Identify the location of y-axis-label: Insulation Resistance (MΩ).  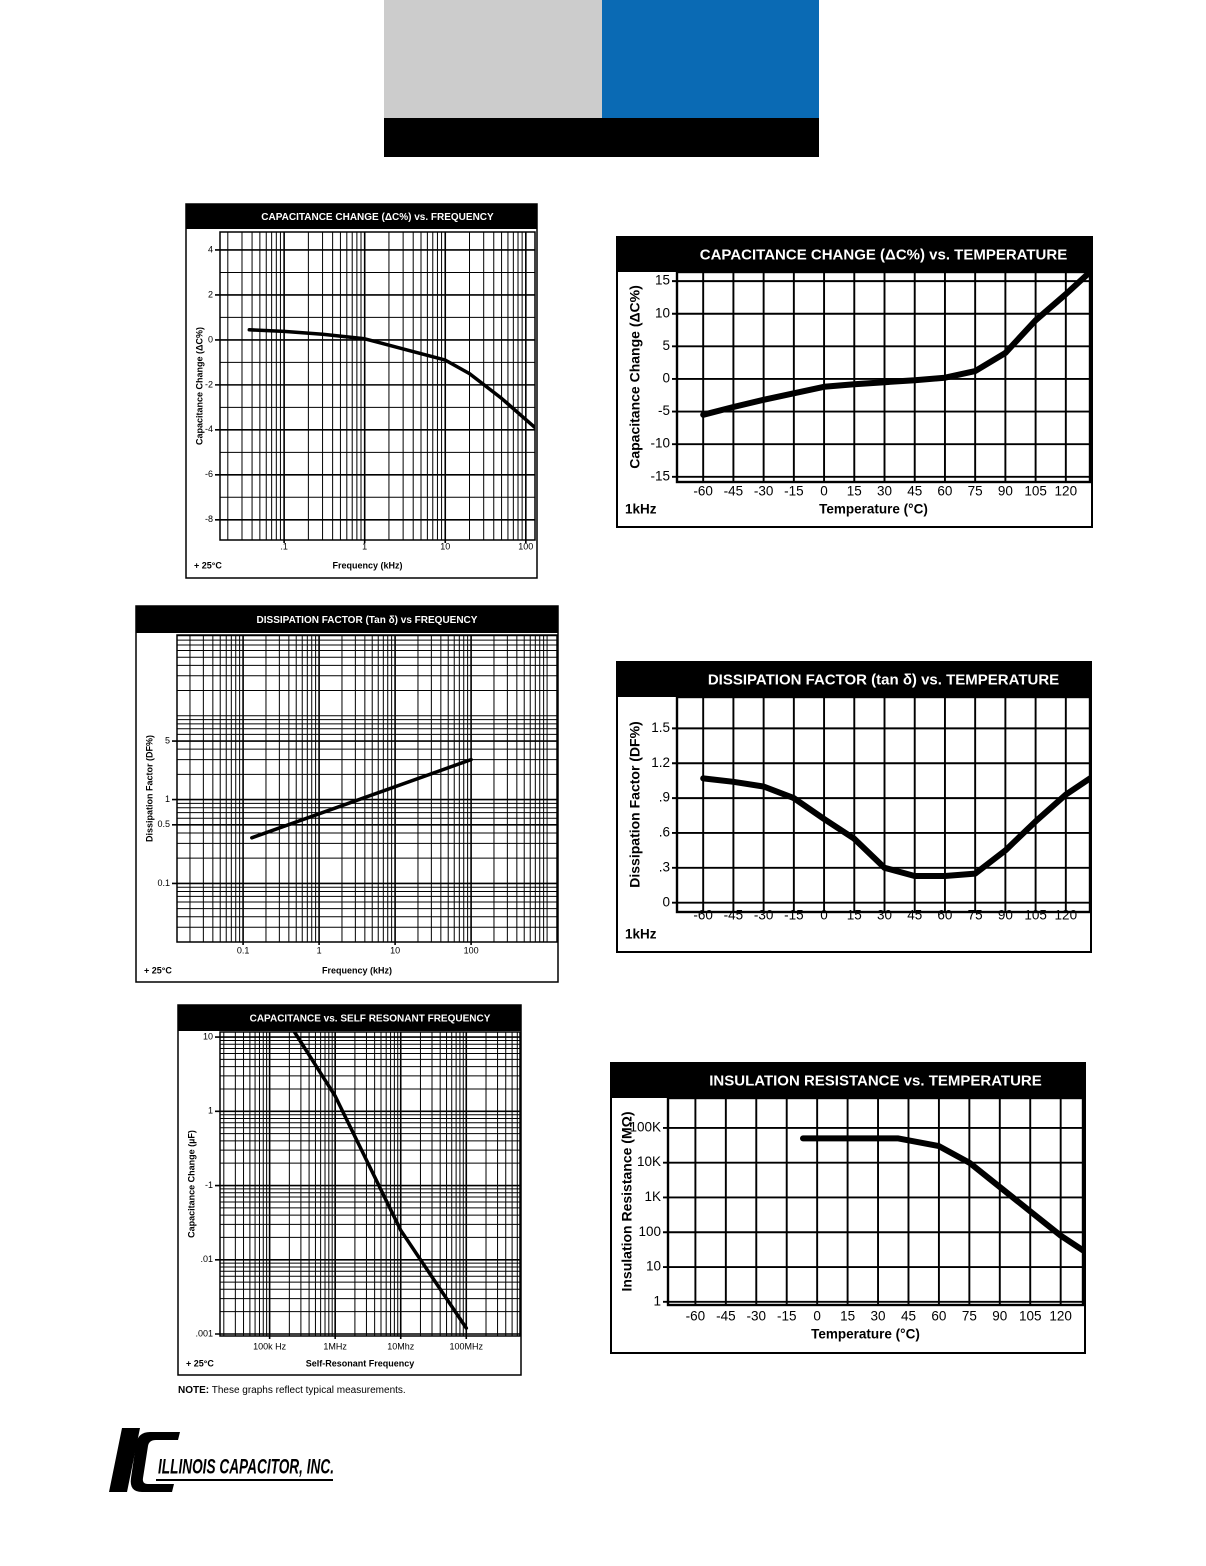
(627, 1201).